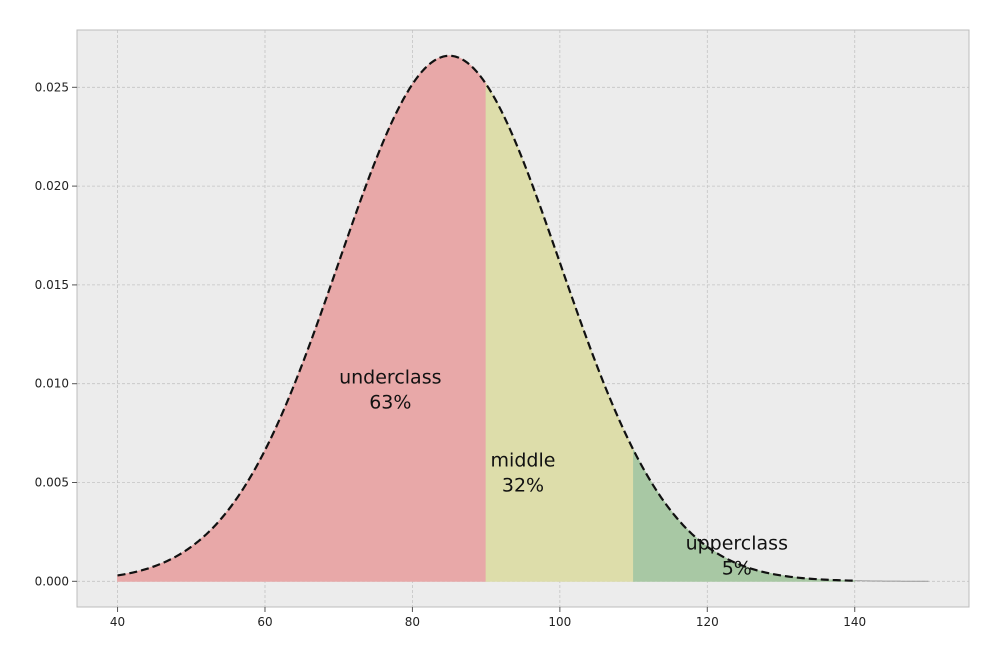 This screenshot has width=1001, height=649. What do you see at coordinates (52, 87) in the screenshot?
I see `y-tick-label: 0.025` at bounding box center [52, 87].